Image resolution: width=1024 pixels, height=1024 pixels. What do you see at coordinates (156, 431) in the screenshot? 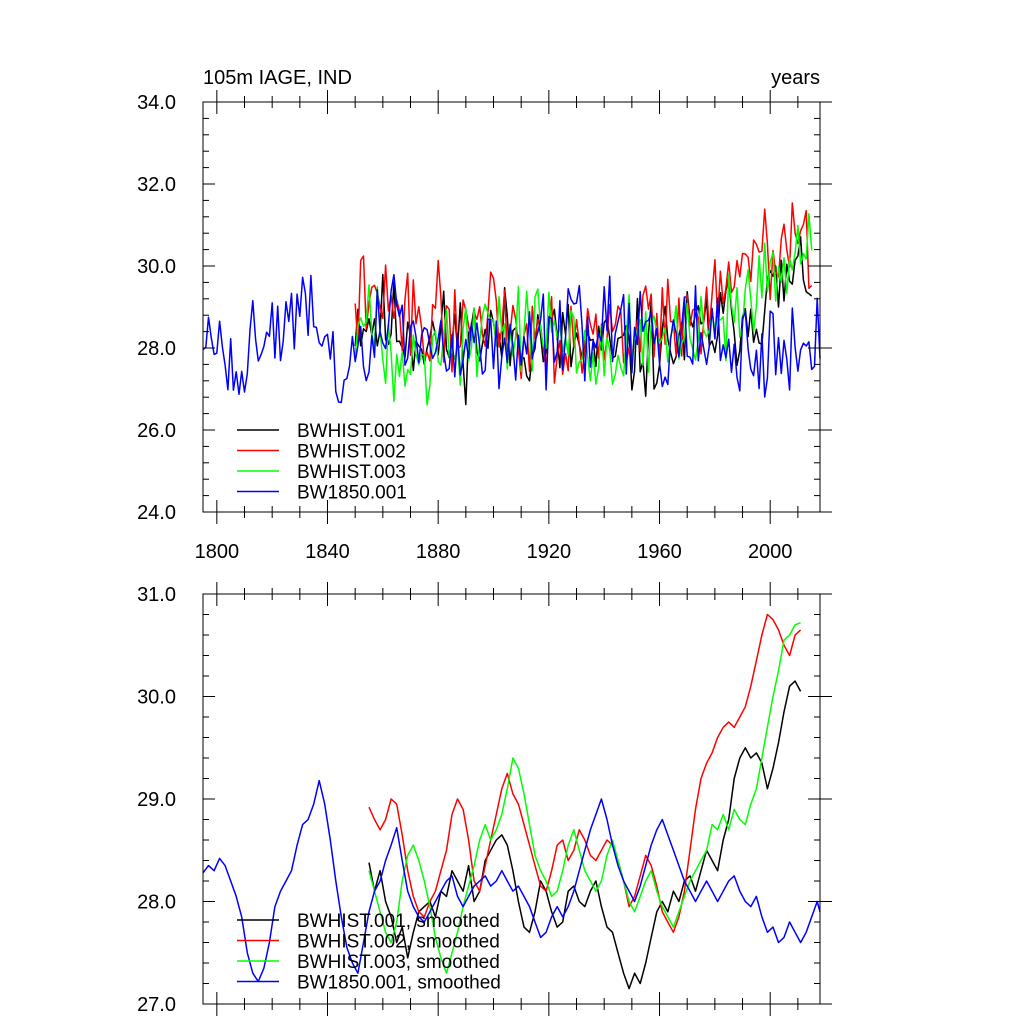
I see `y-tick-label: 26.0` at bounding box center [156, 431].